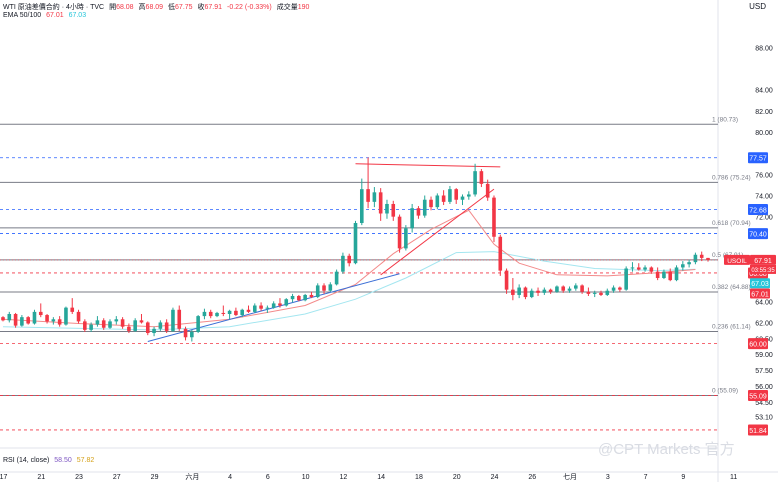 This screenshot has width=778, height=482. I want to click on x-tick-label: 29, so click(155, 477).